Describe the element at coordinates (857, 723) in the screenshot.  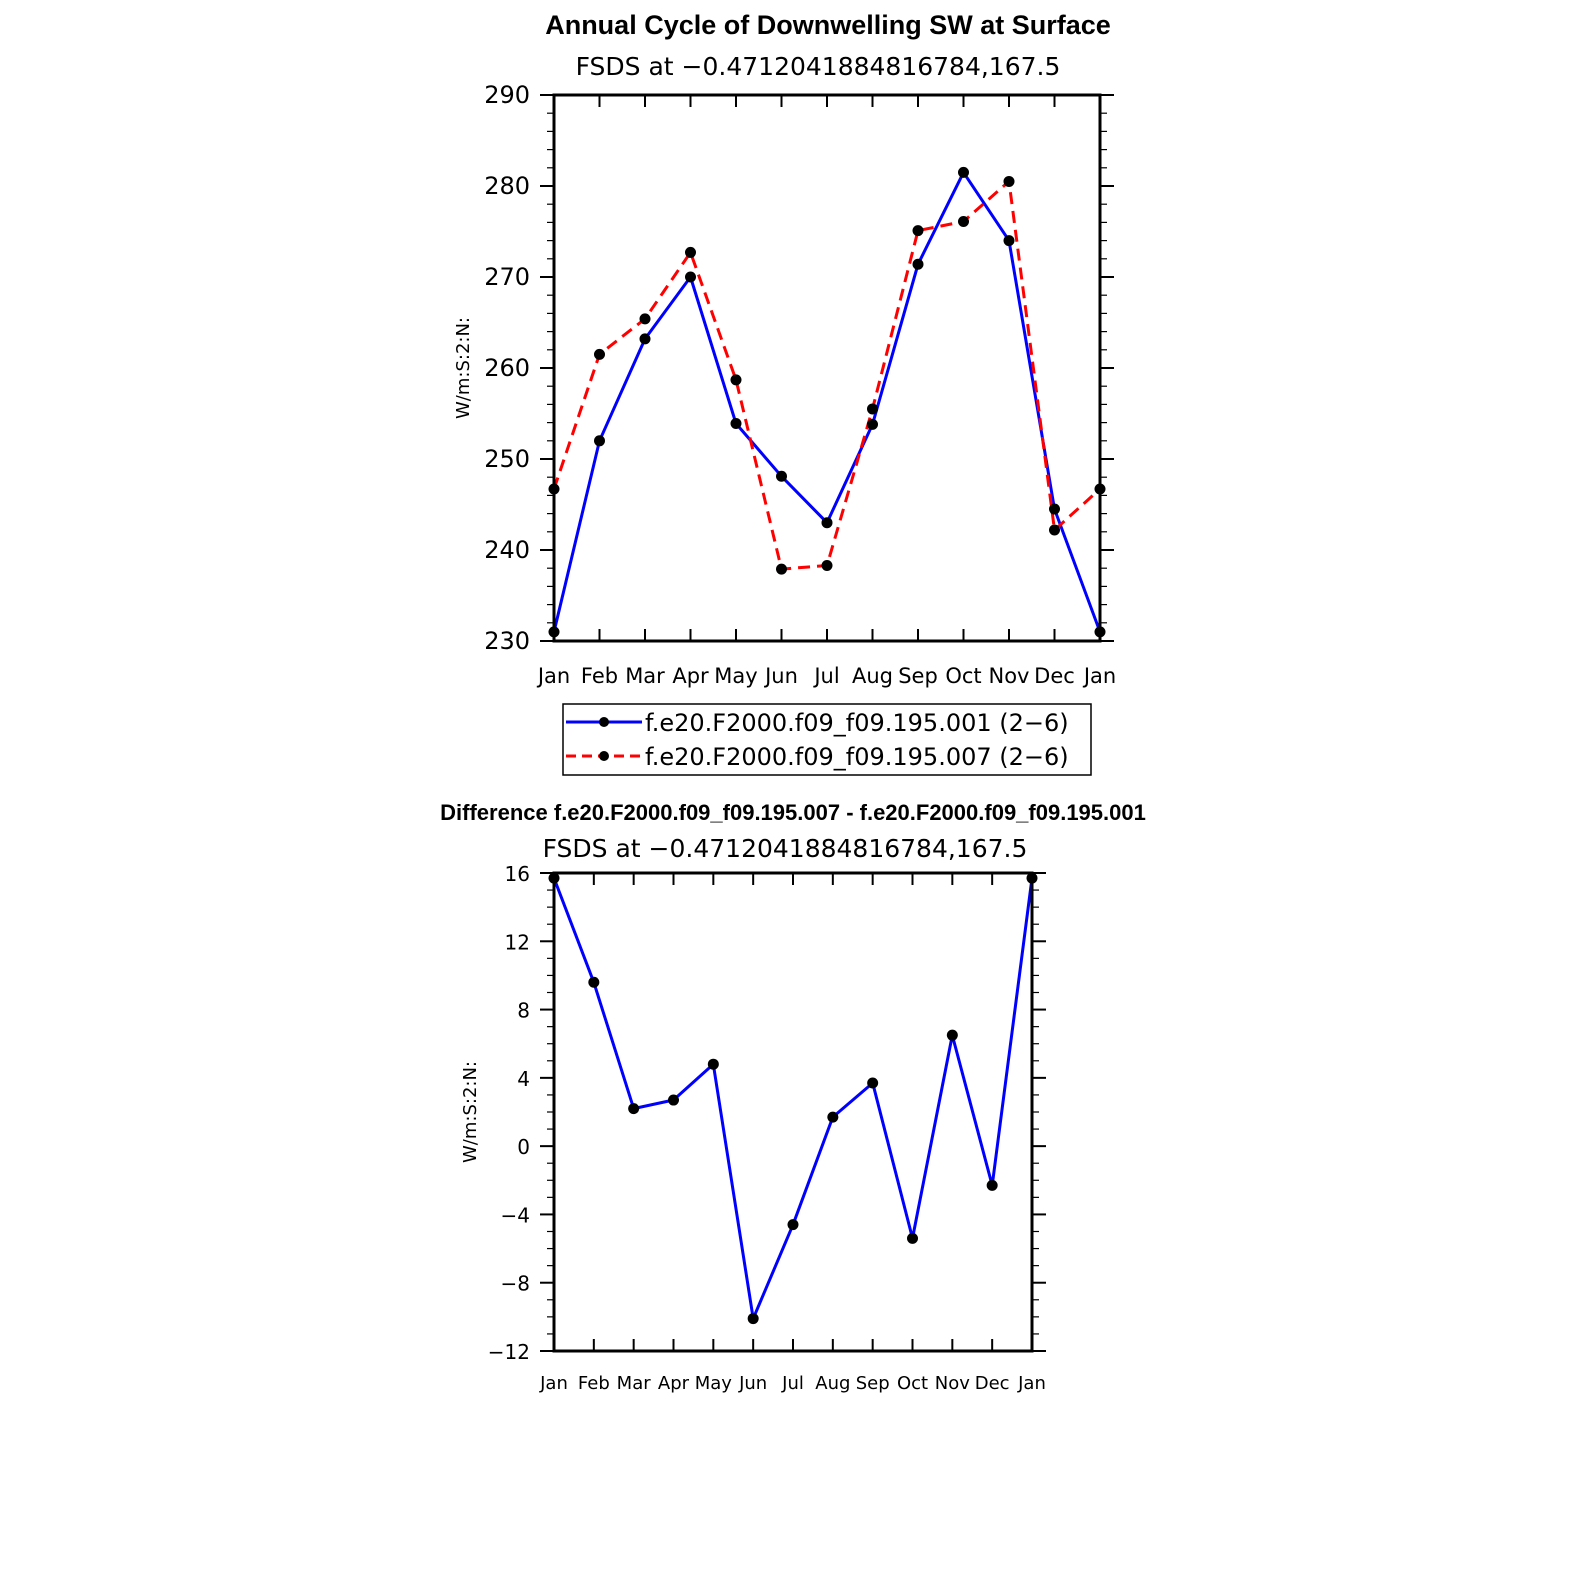
I see `legend-label-series-1: f.e20.F2000.f09_f09.195.001 (2−6)` at that location.